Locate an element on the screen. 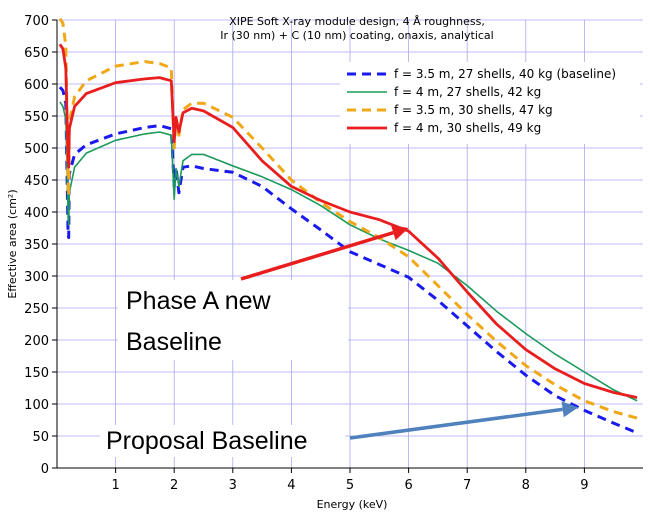 This screenshot has width=650, height=525. x-tick-label: 4 is located at coordinates (291, 485).